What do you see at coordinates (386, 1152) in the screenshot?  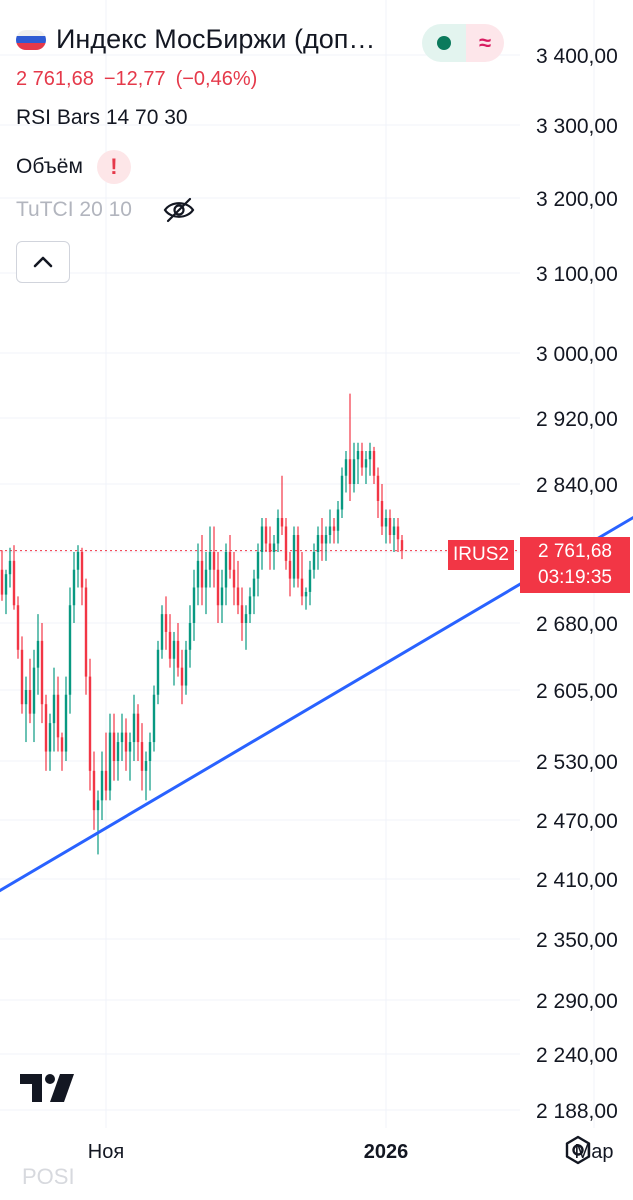 I see `x-tick-label: 2026` at bounding box center [386, 1152].